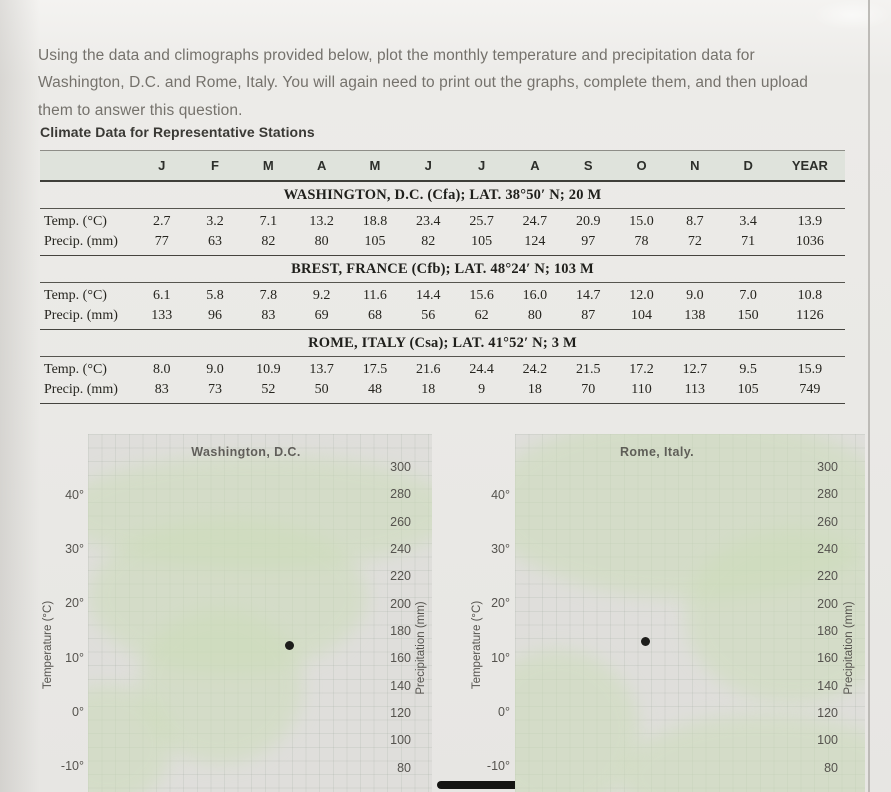 The width and height of the screenshot is (891, 792). What do you see at coordinates (321, 295) in the screenshot?
I see `table-cell: 9.2` at bounding box center [321, 295].